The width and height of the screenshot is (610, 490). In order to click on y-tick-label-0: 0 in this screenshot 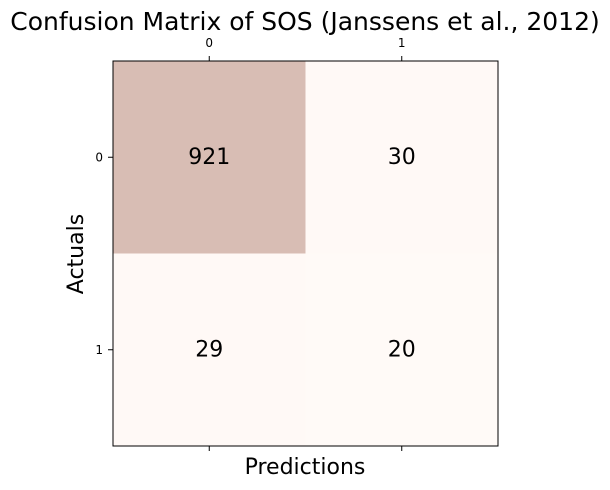, I will do `click(99, 157)`.